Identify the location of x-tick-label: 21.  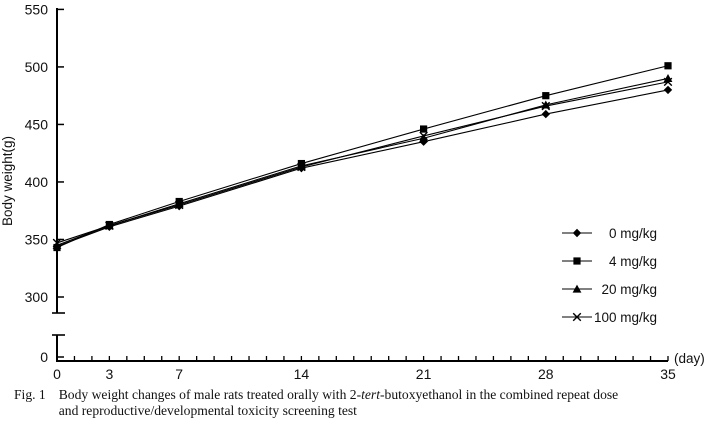
(424, 374).